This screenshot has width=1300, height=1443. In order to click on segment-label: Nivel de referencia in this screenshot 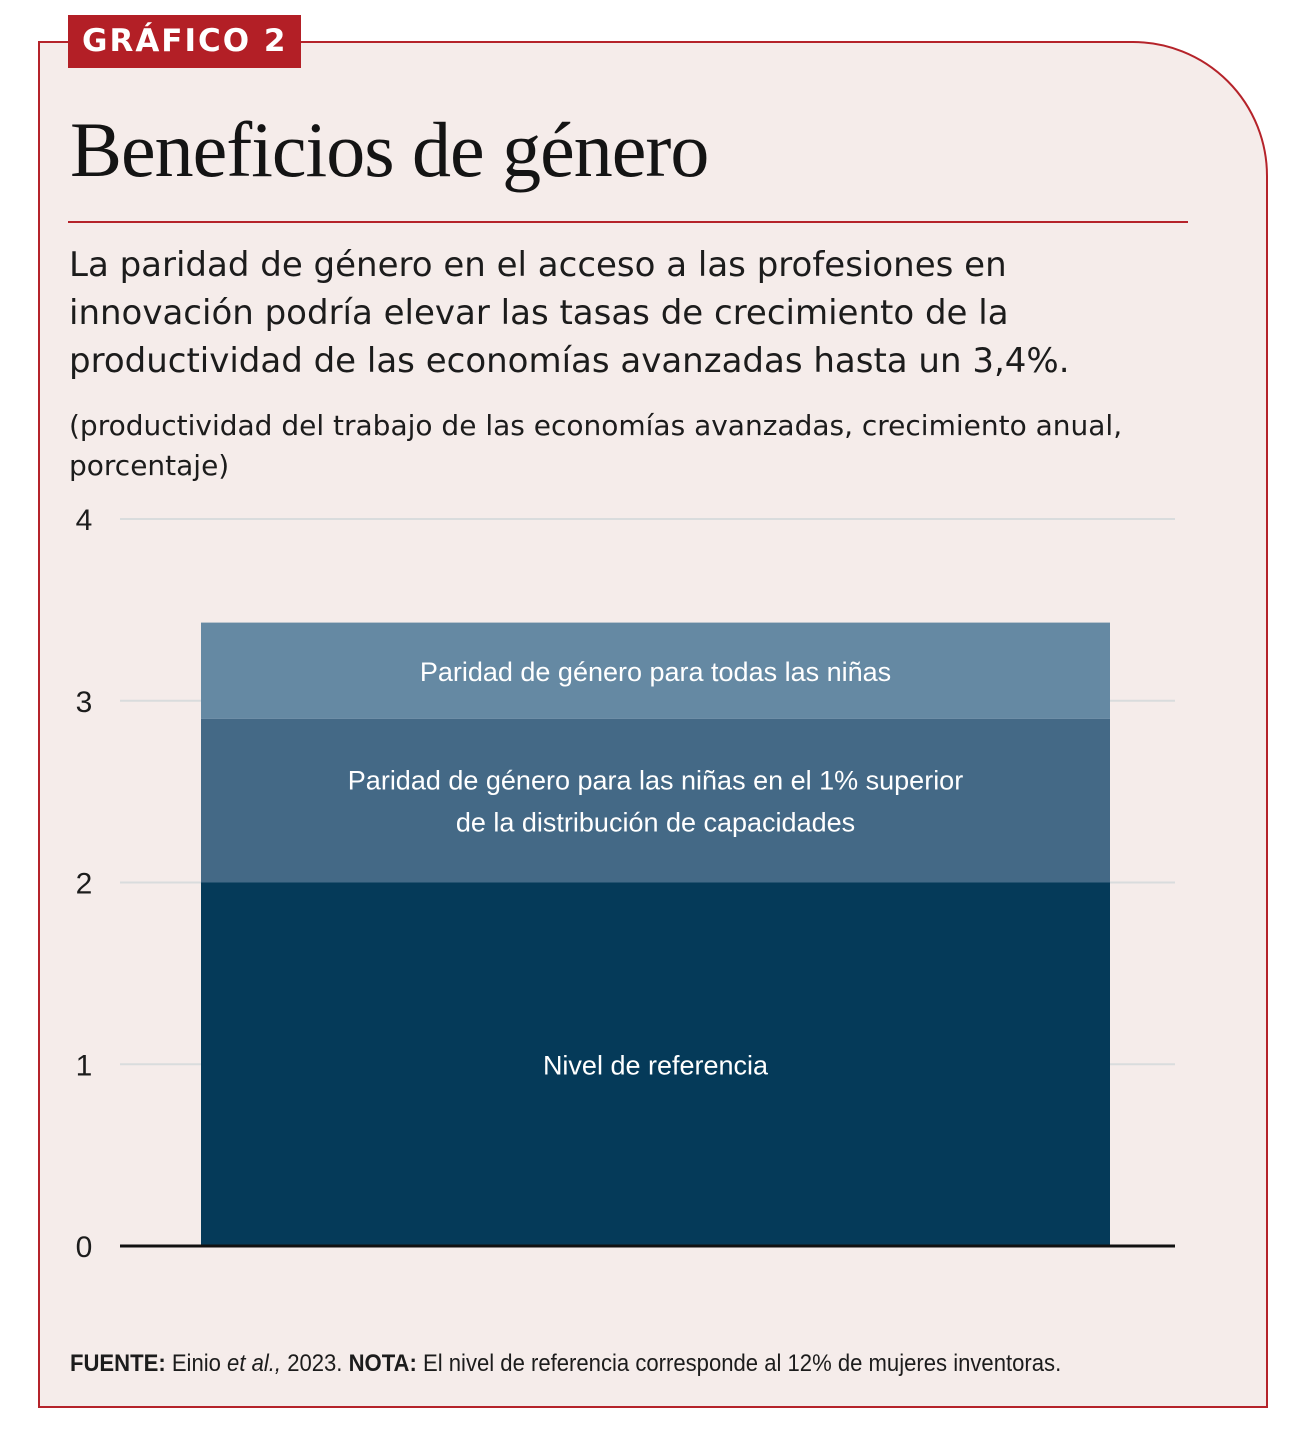, I will do `click(656, 1065)`.